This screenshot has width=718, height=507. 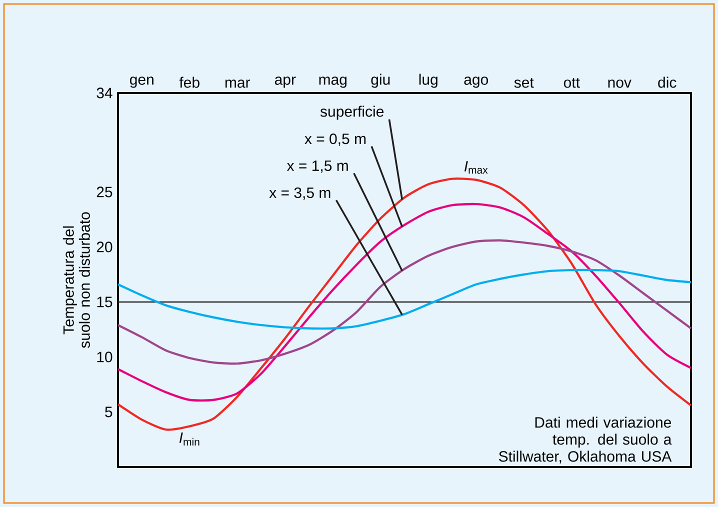 I want to click on x-tick-label: apr, so click(x=285, y=82).